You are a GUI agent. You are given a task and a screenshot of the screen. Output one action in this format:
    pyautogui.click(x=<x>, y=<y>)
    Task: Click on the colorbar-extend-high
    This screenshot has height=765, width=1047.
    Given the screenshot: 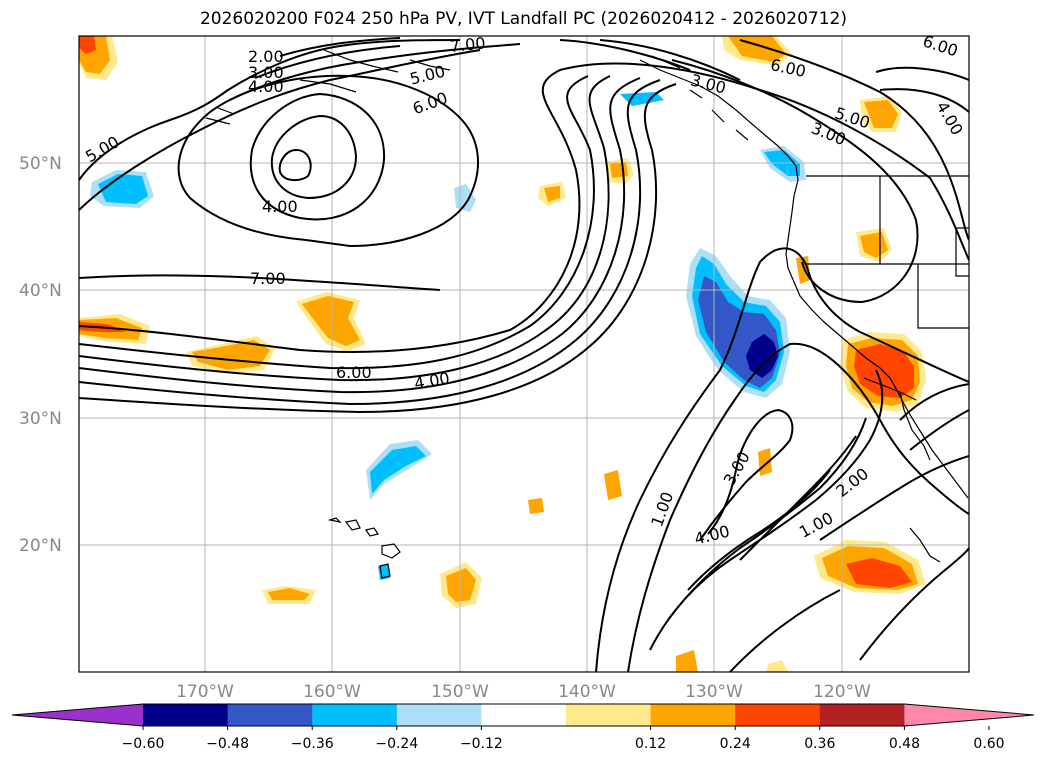 What is the action you would take?
    pyautogui.click(x=969, y=715)
    